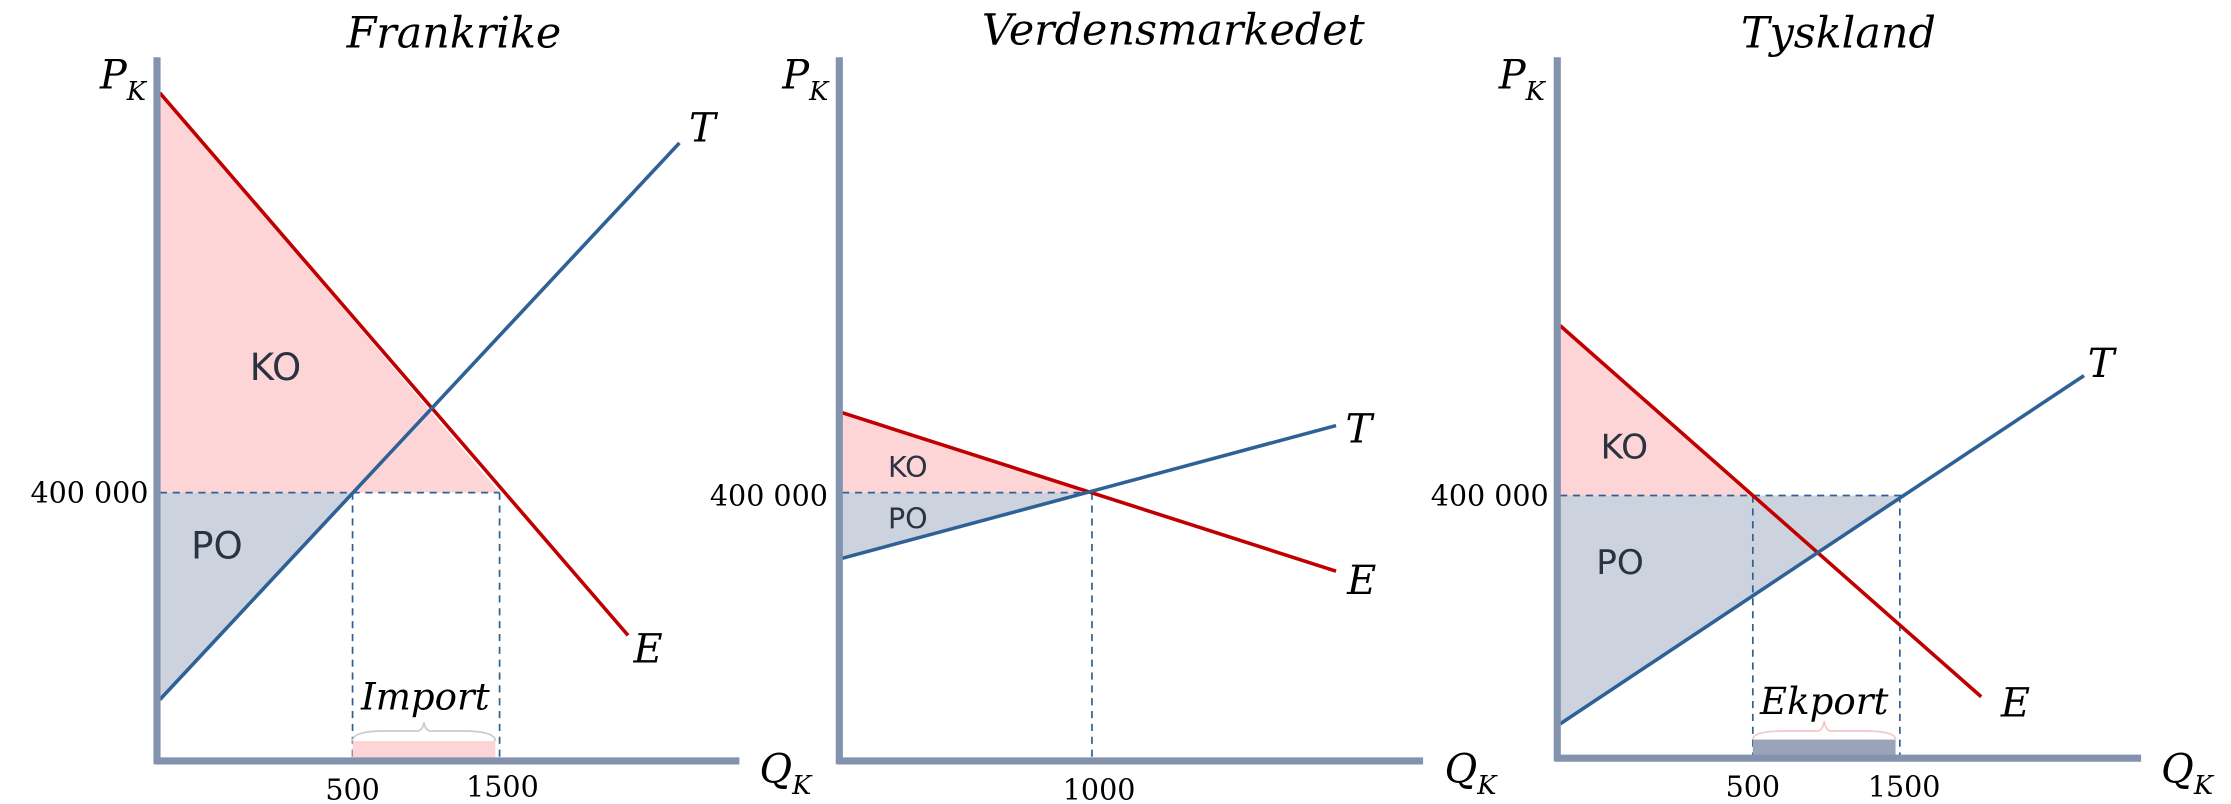 The height and width of the screenshot is (804, 2231). I want to click on quantity-label: 1000, so click(1099, 789).